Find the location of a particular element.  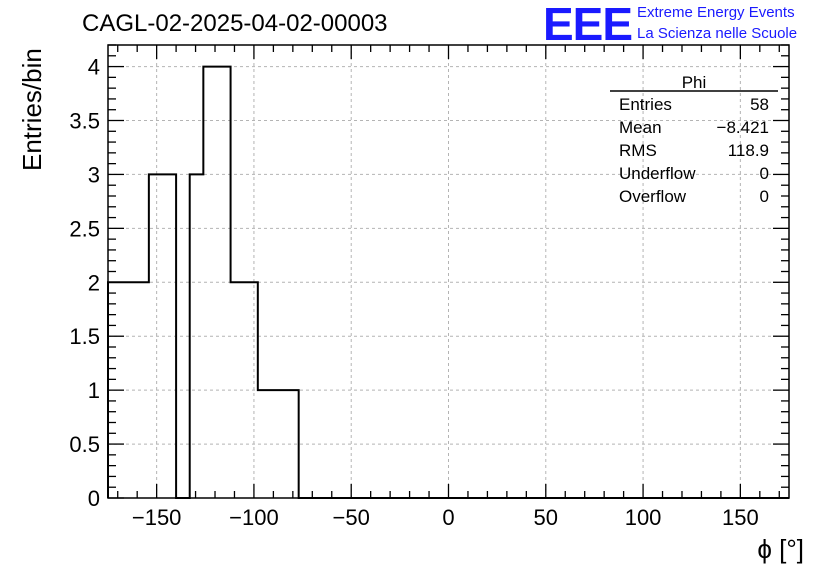

stats-value-rms: 118.9 is located at coordinates (748, 150).